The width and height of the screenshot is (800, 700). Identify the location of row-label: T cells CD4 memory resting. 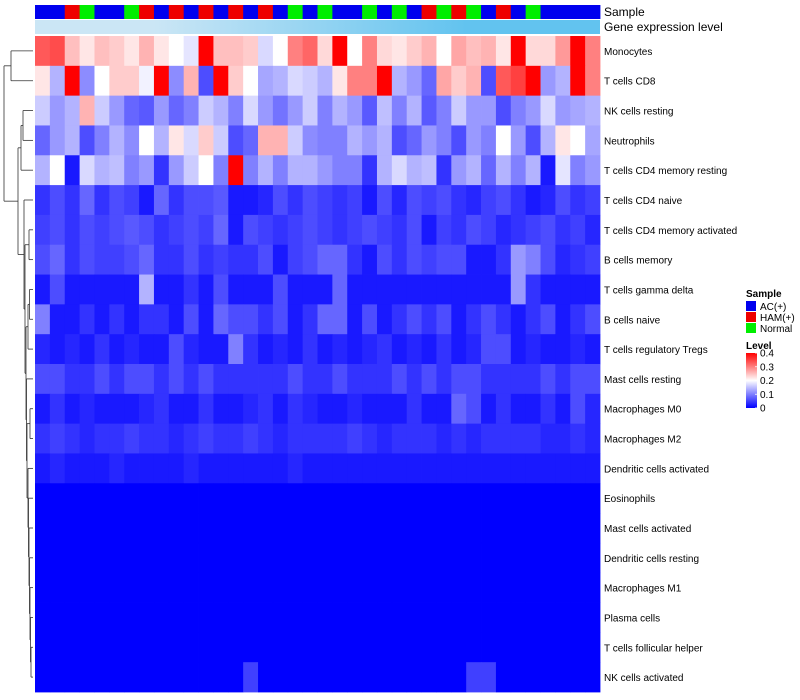
(665, 171).